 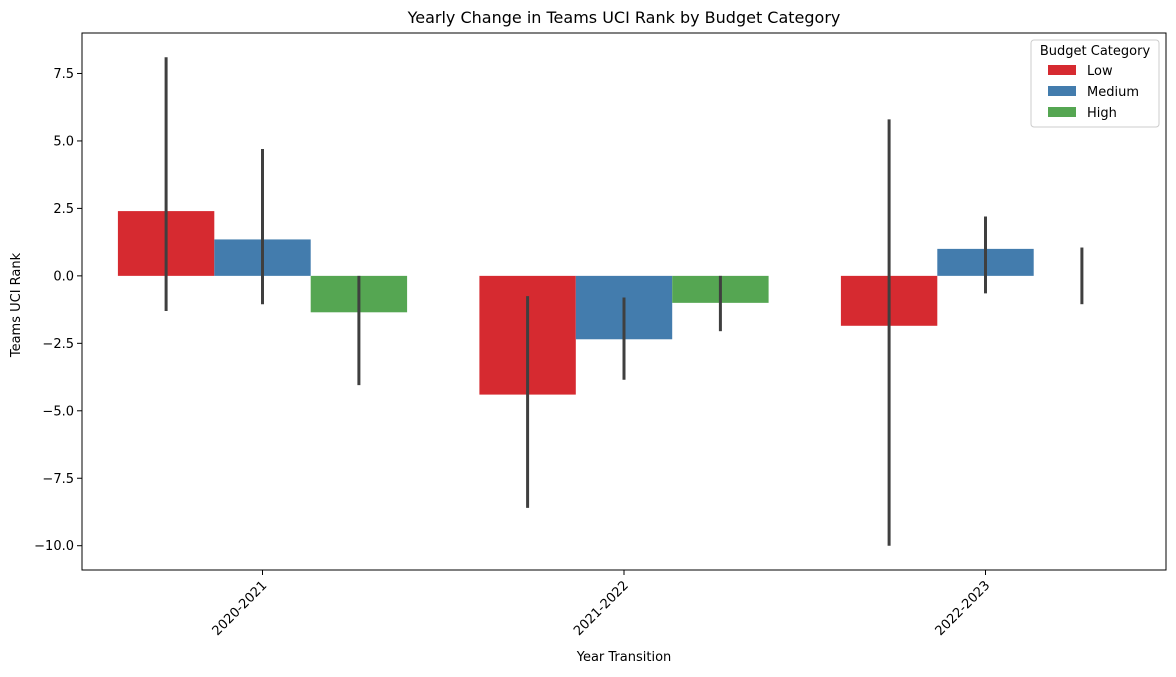 What do you see at coordinates (54, 546) in the screenshot?
I see `y-tick-label: −10.0` at bounding box center [54, 546].